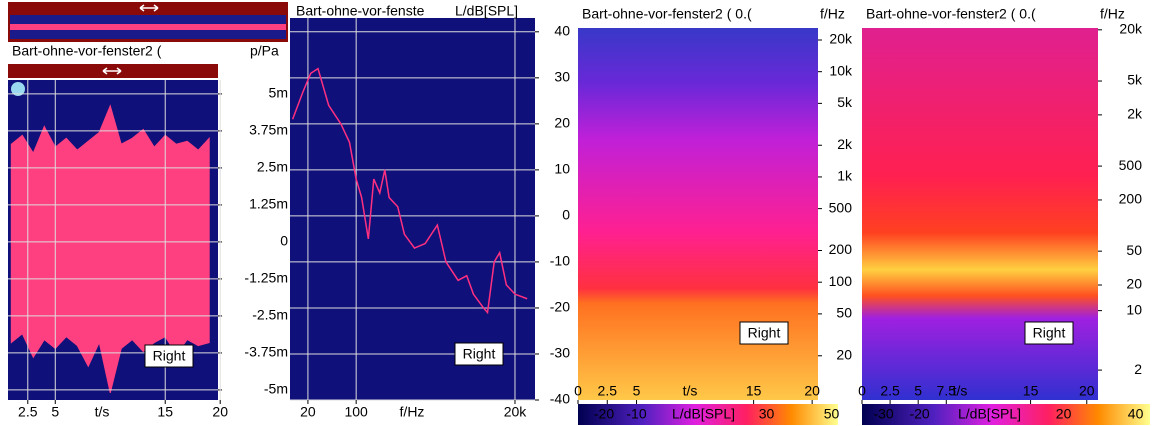 Image resolution: width=1152 pixels, height=426 pixels. What do you see at coordinates (841, 281) in the screenshot?
I see `y-tick-label: 100` at bounding box center [841, 281].